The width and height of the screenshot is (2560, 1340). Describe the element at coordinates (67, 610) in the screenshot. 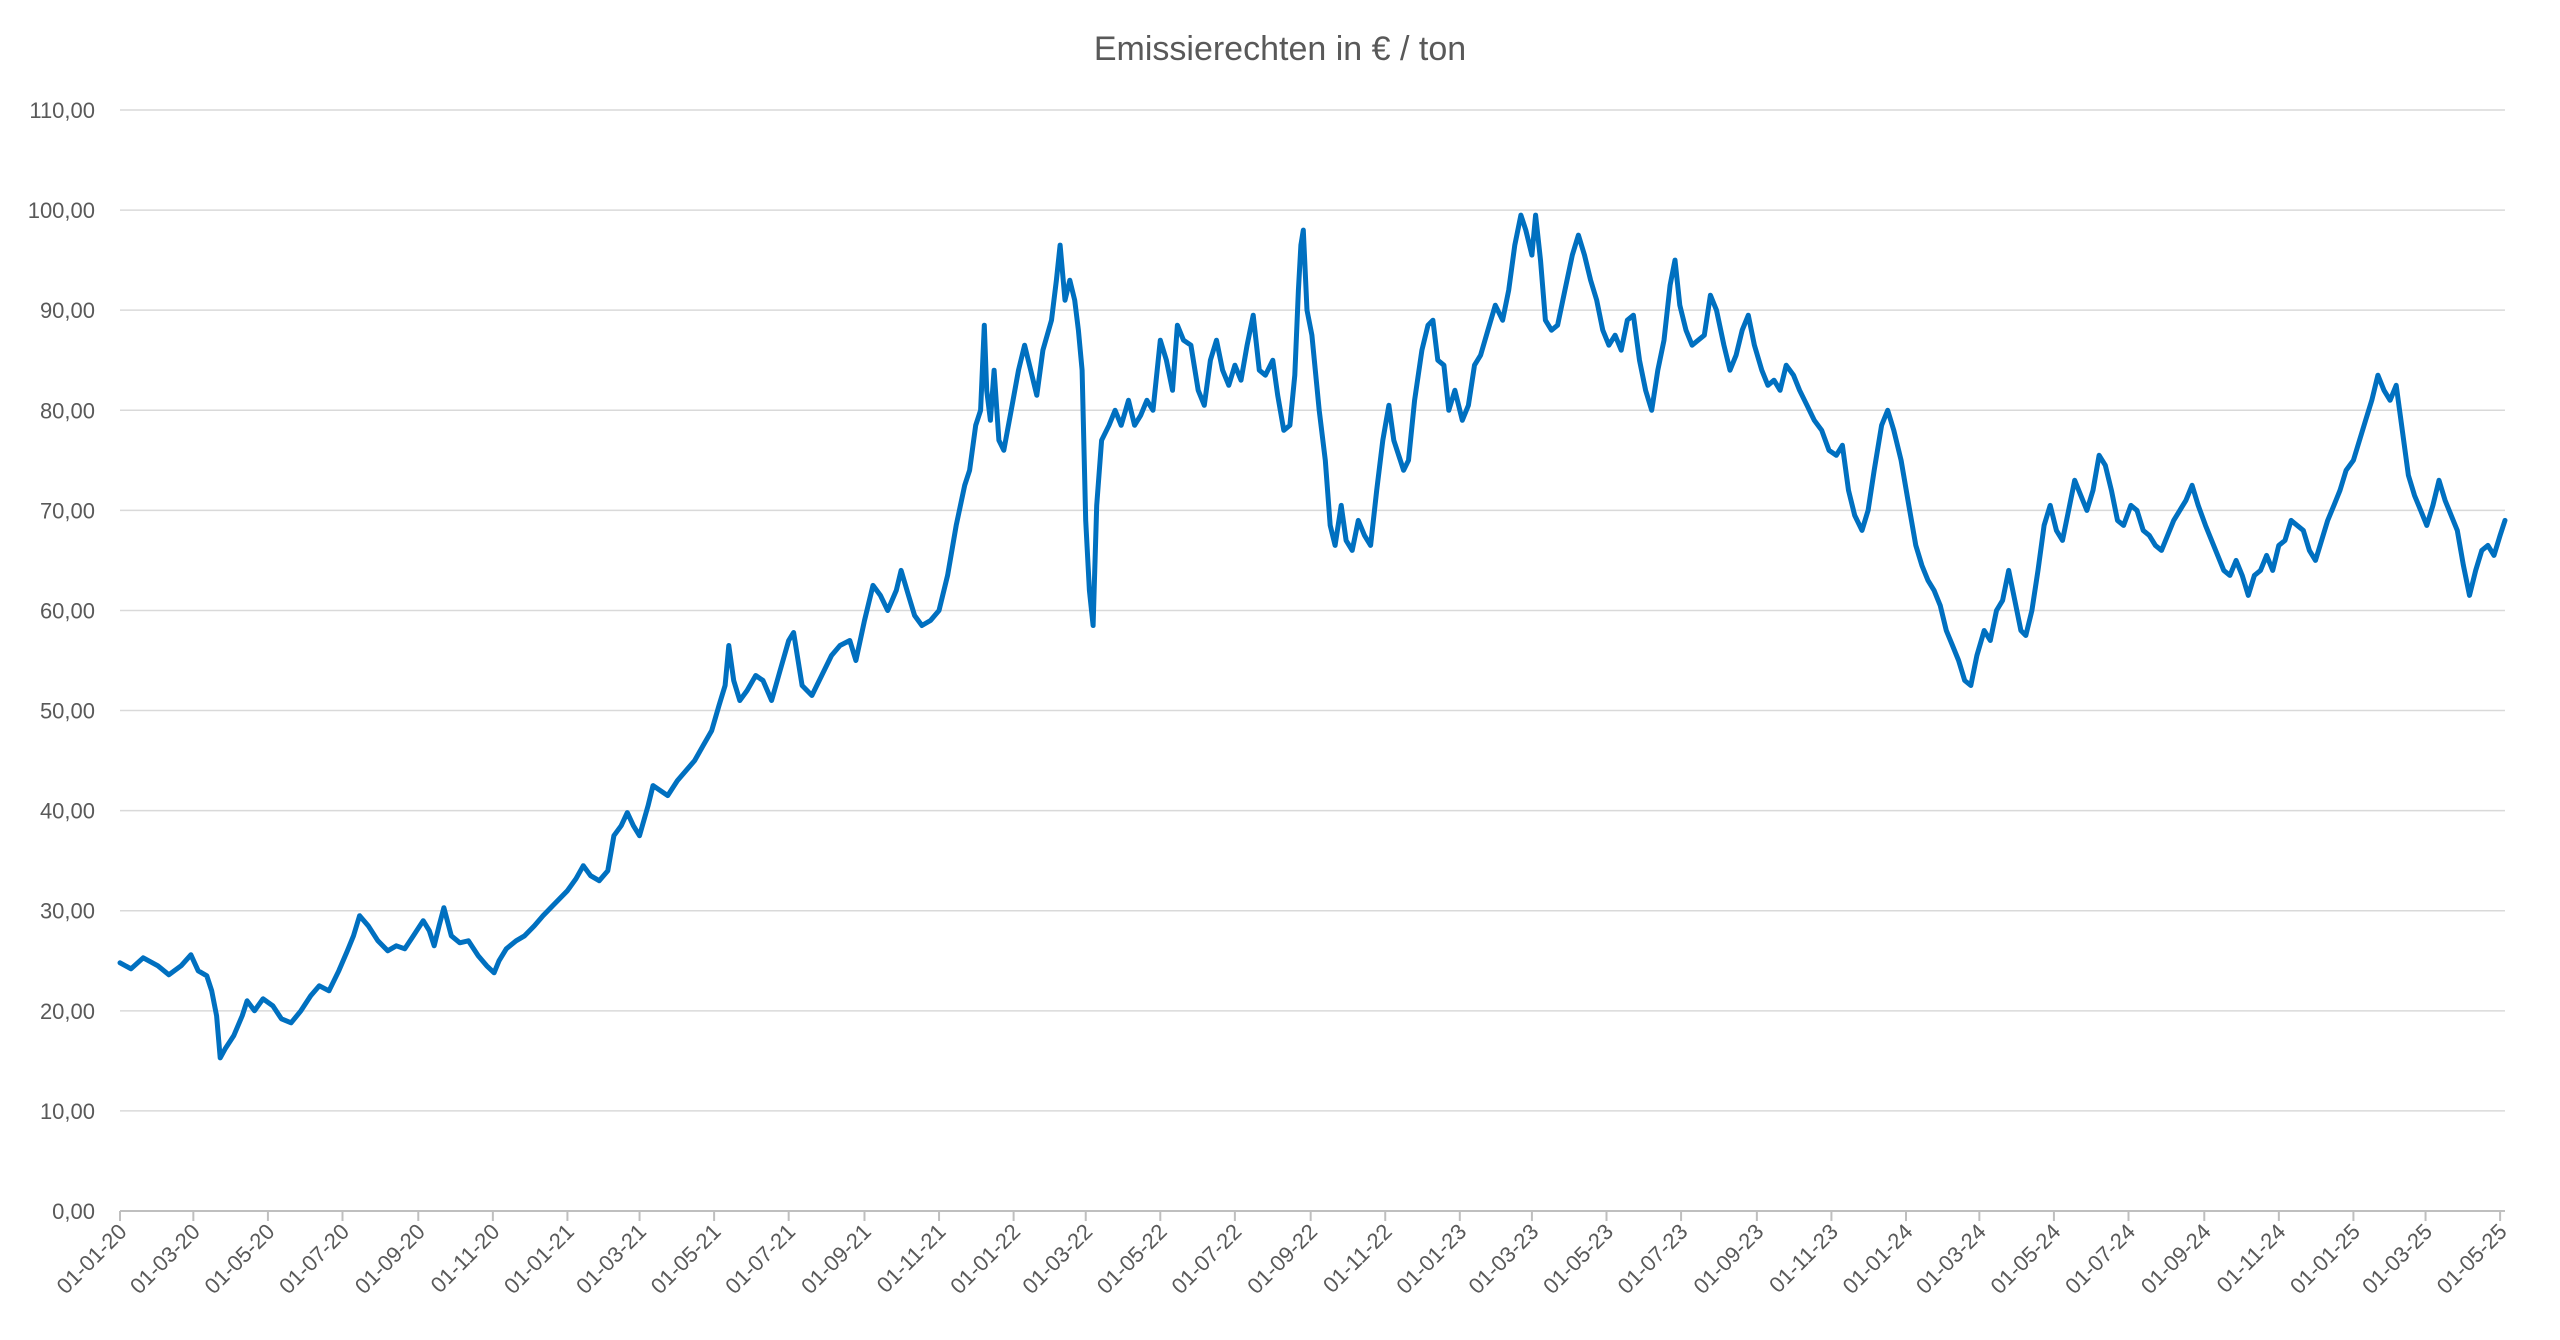

I see `y-tick-label: 60,00` at that location.